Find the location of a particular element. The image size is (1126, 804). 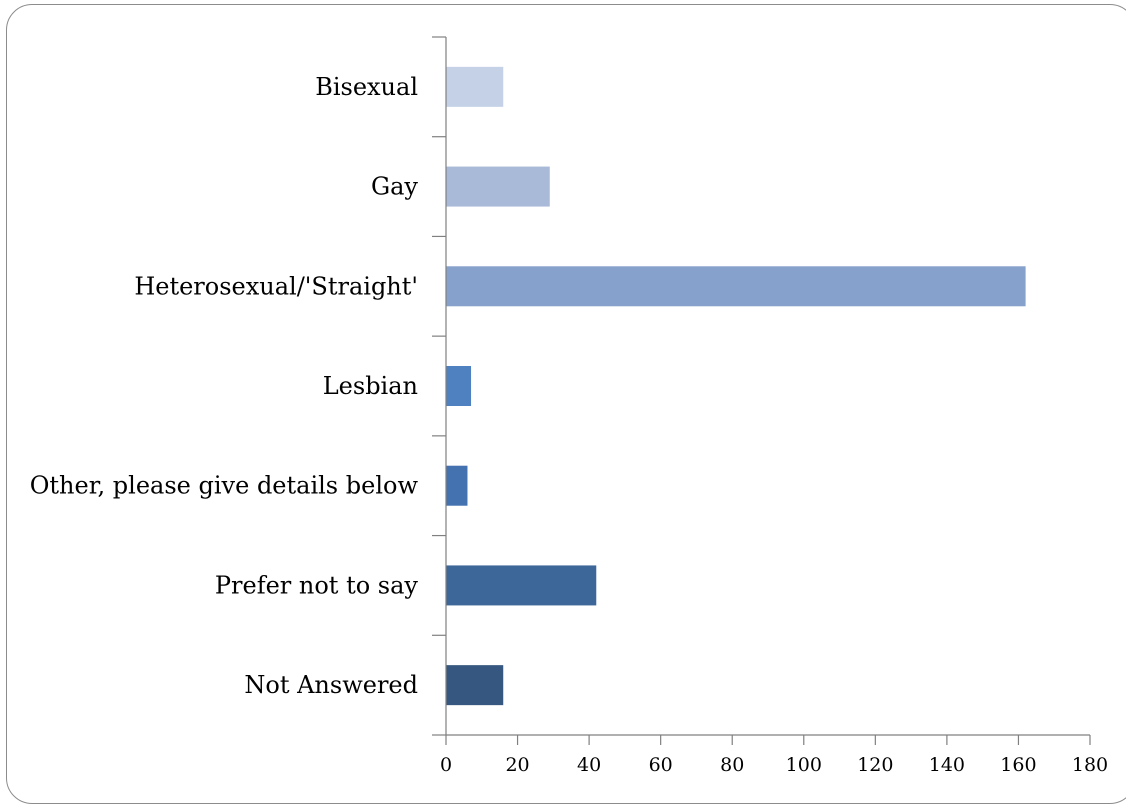

x-tick-label: 20 is located at coordinates (517, 765).